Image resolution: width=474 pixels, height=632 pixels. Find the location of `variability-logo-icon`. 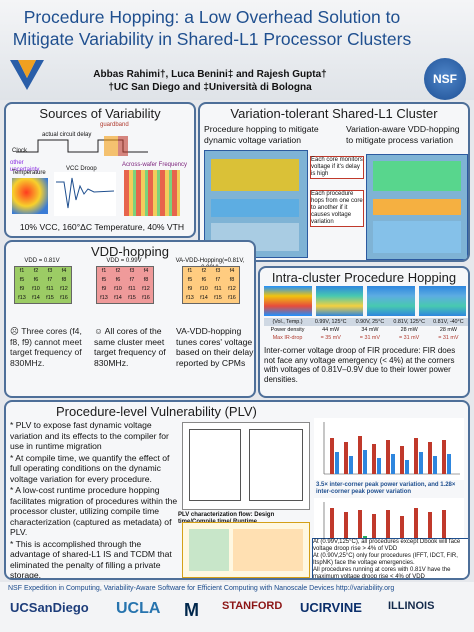

variability-logo-icon is located at coordinates (27, 75).